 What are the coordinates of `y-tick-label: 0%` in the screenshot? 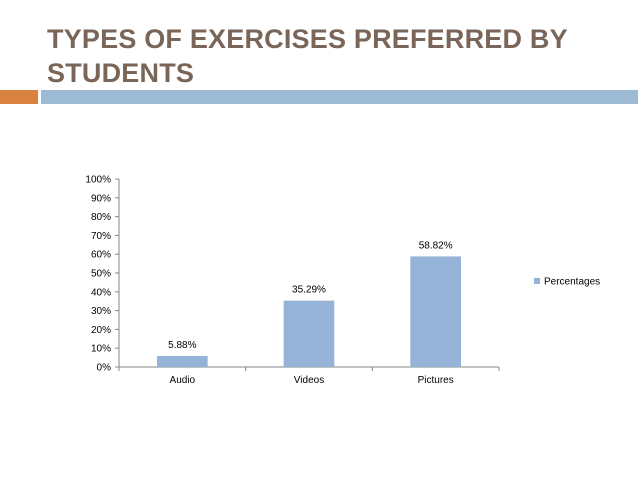 It's located at (104, 368).